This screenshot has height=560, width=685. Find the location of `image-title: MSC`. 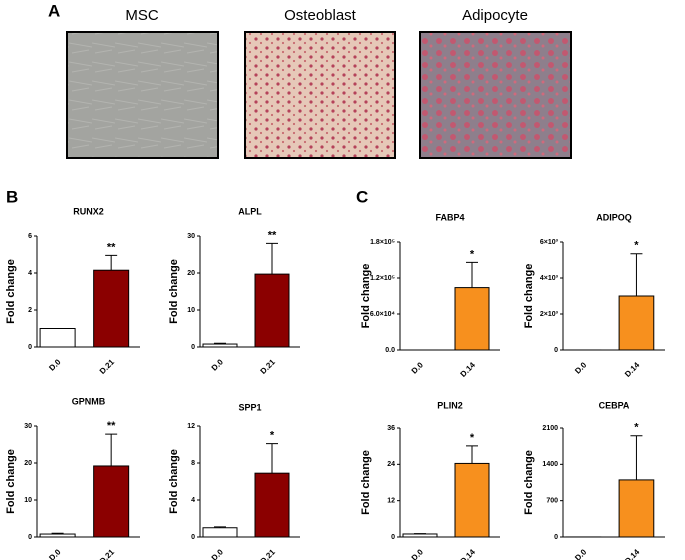

image-title: MSC is located at coordinates (142, 15).